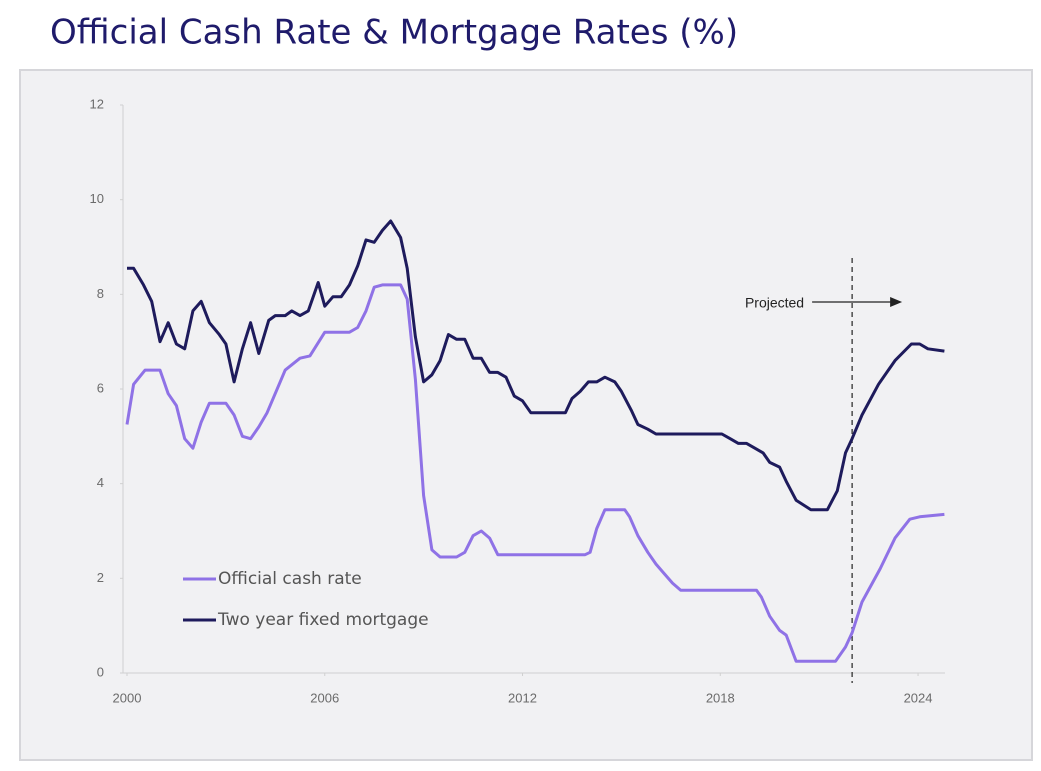 The image size is (1041, 771). I want to click on x-tick-label: 2012, so click(522, 697).